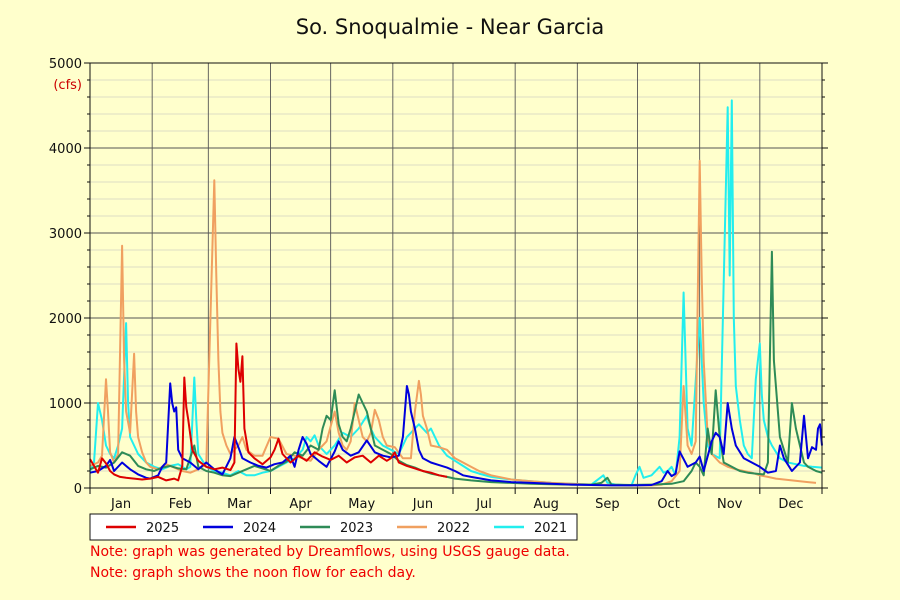 This screenshot has width=900, height=600. What do you see at coordinates (120, 504) in the screenshot?
I see `x-tick-label: Jan` at bounding box center [120, 504].